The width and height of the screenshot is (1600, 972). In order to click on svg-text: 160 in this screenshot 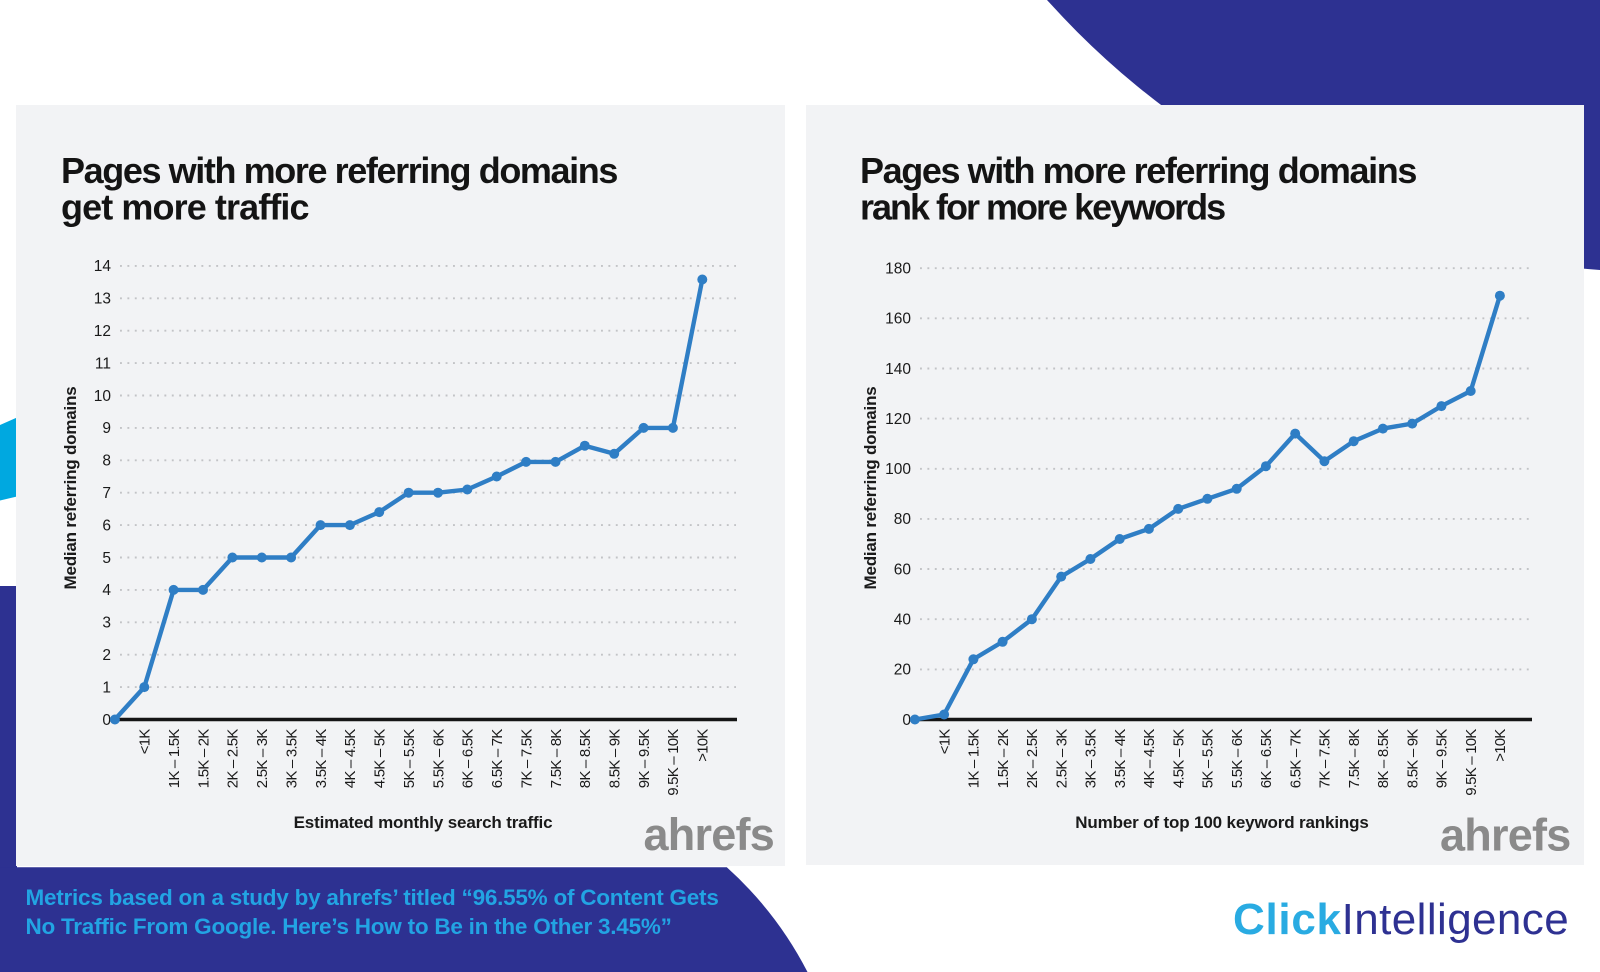, I will do `click(898, 319)`.